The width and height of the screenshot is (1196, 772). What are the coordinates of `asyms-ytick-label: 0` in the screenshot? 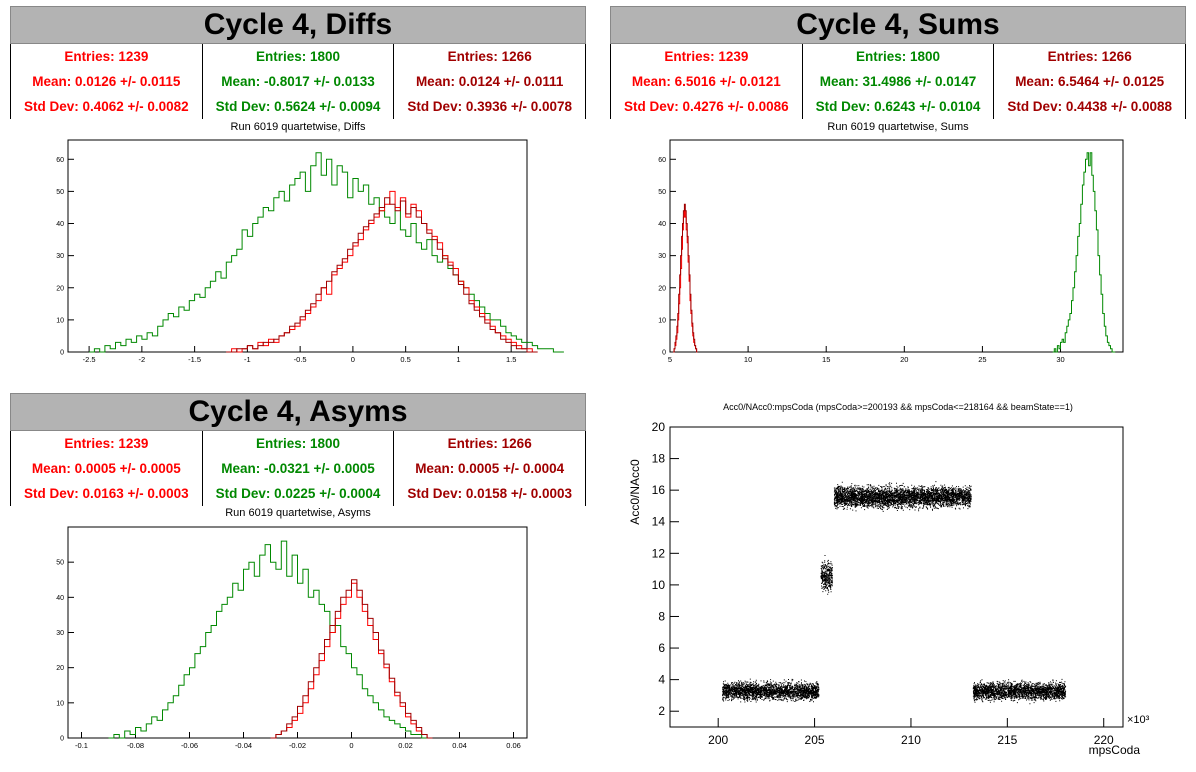 It's located at (62, 739).